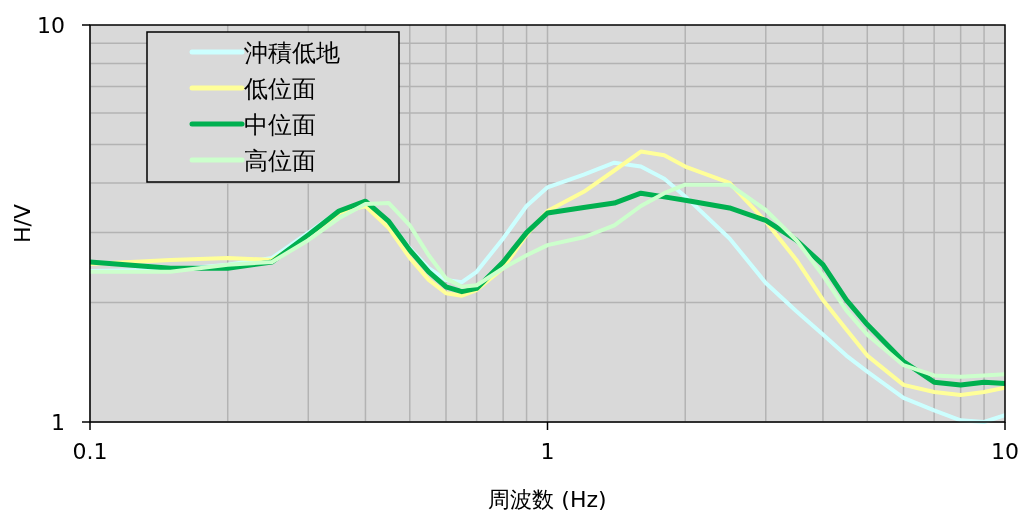  Describe the element at coordinates (292, 53) in the screenshot. I see `legend-label: 沖積低地` at that location.